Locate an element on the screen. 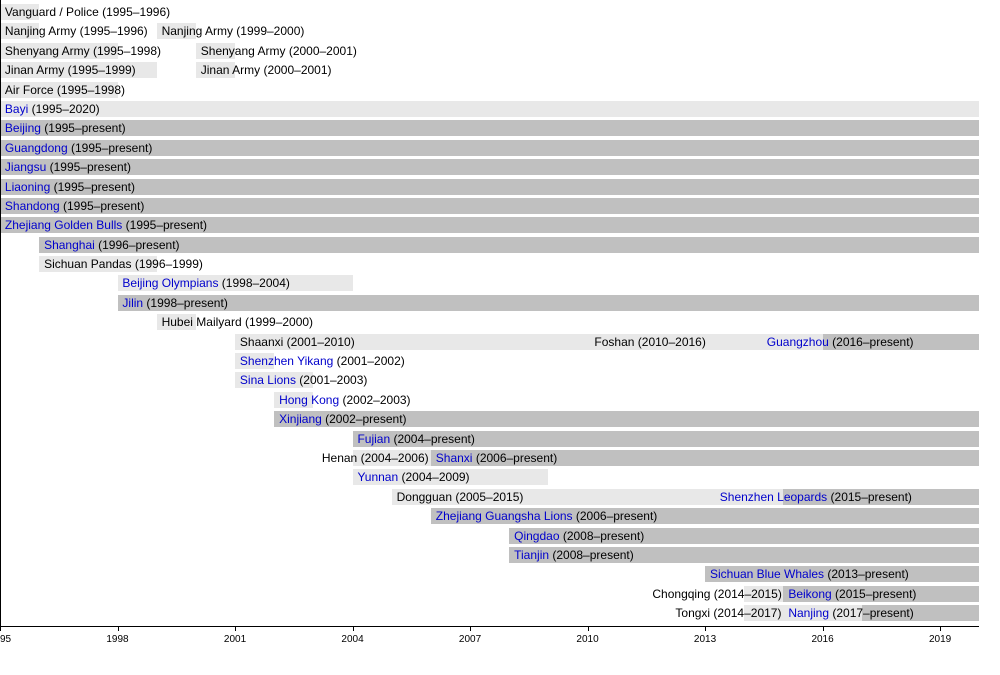 The image size is (1000, 675). team-name: Air Force is located at coordinates (29, 89).